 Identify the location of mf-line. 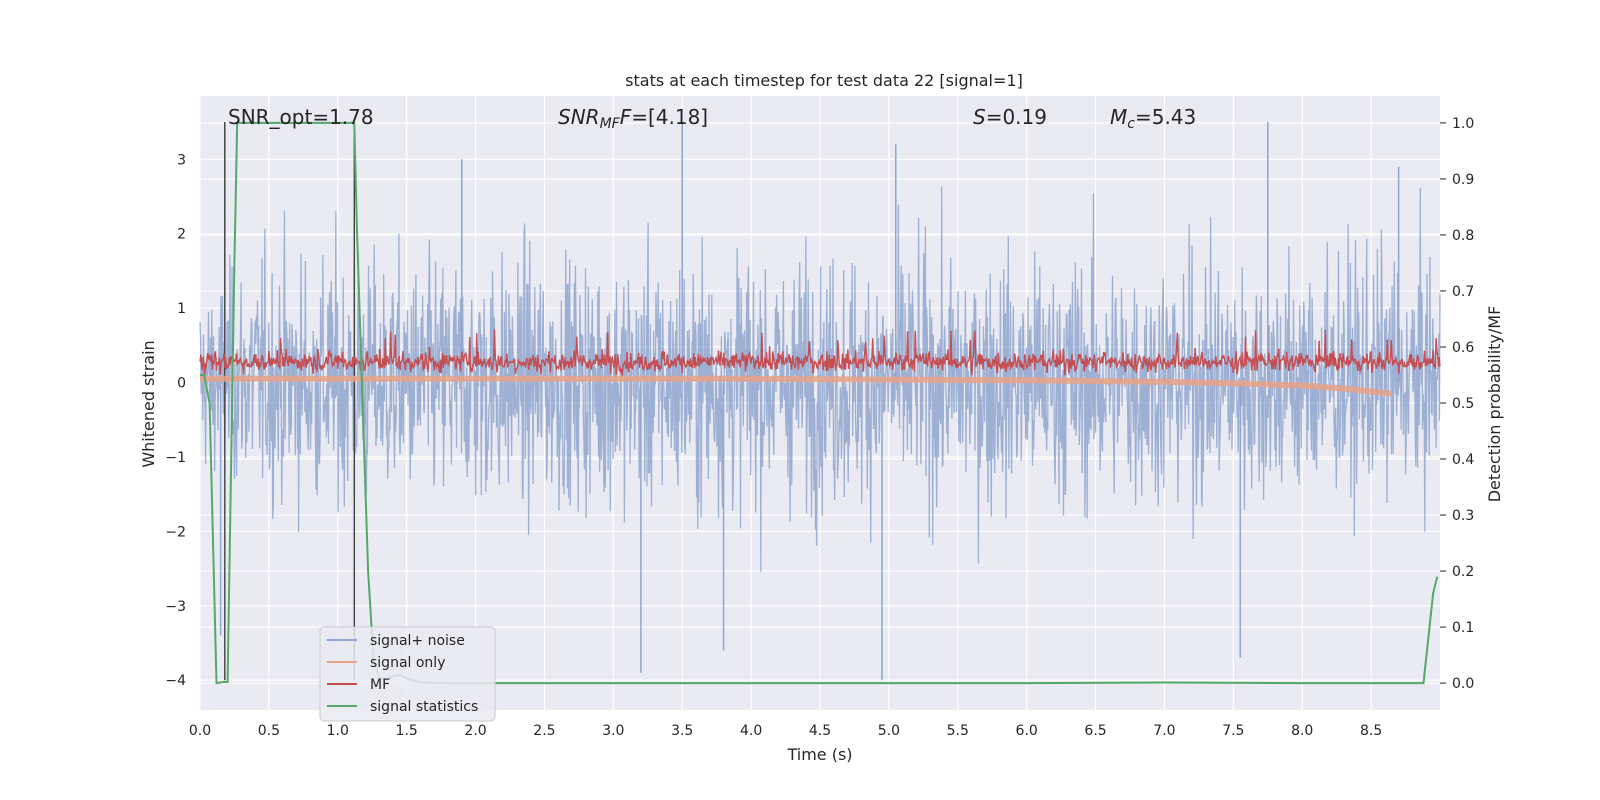
(820, 352).